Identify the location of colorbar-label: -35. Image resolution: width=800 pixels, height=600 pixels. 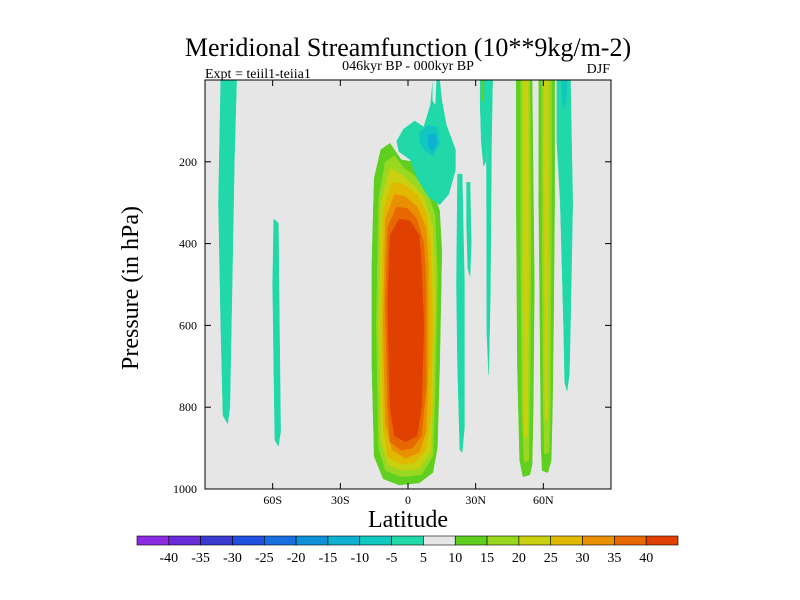
(200, 558).